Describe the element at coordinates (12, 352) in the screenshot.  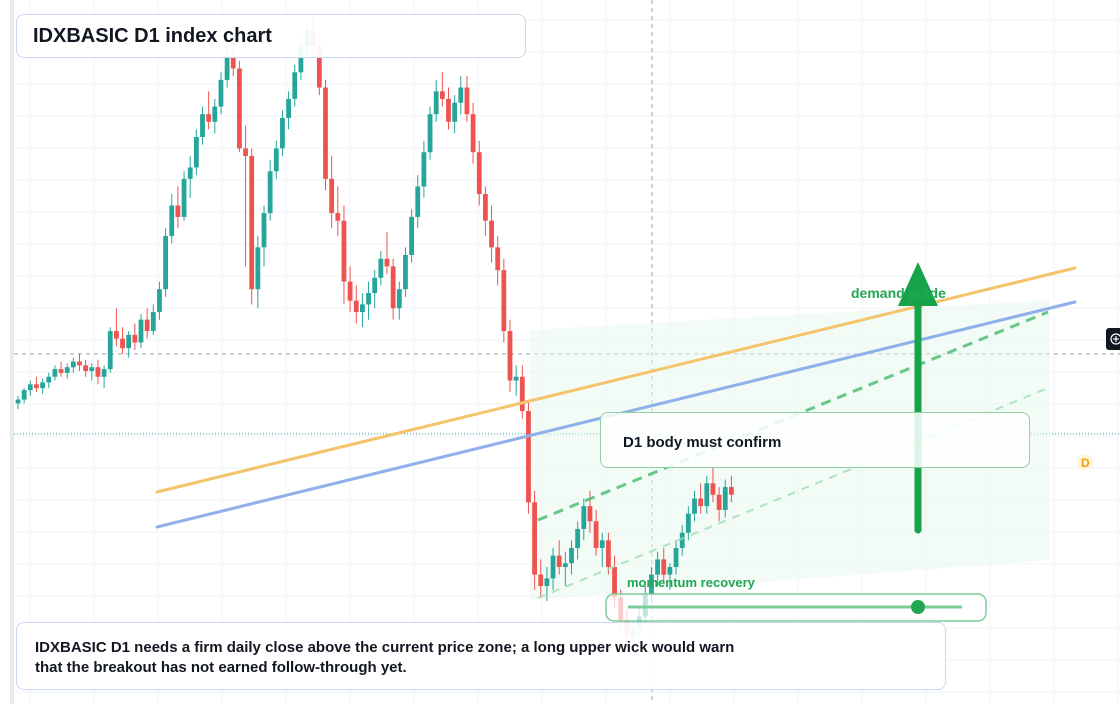
I see `left-scale-edge` at that location.